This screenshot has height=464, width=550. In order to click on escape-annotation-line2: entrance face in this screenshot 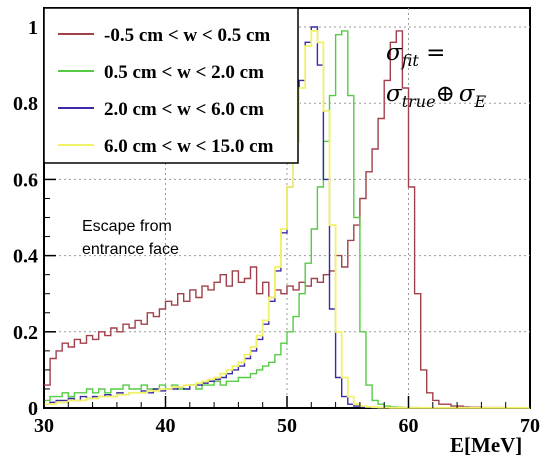, I will do `click(130, 249)`.